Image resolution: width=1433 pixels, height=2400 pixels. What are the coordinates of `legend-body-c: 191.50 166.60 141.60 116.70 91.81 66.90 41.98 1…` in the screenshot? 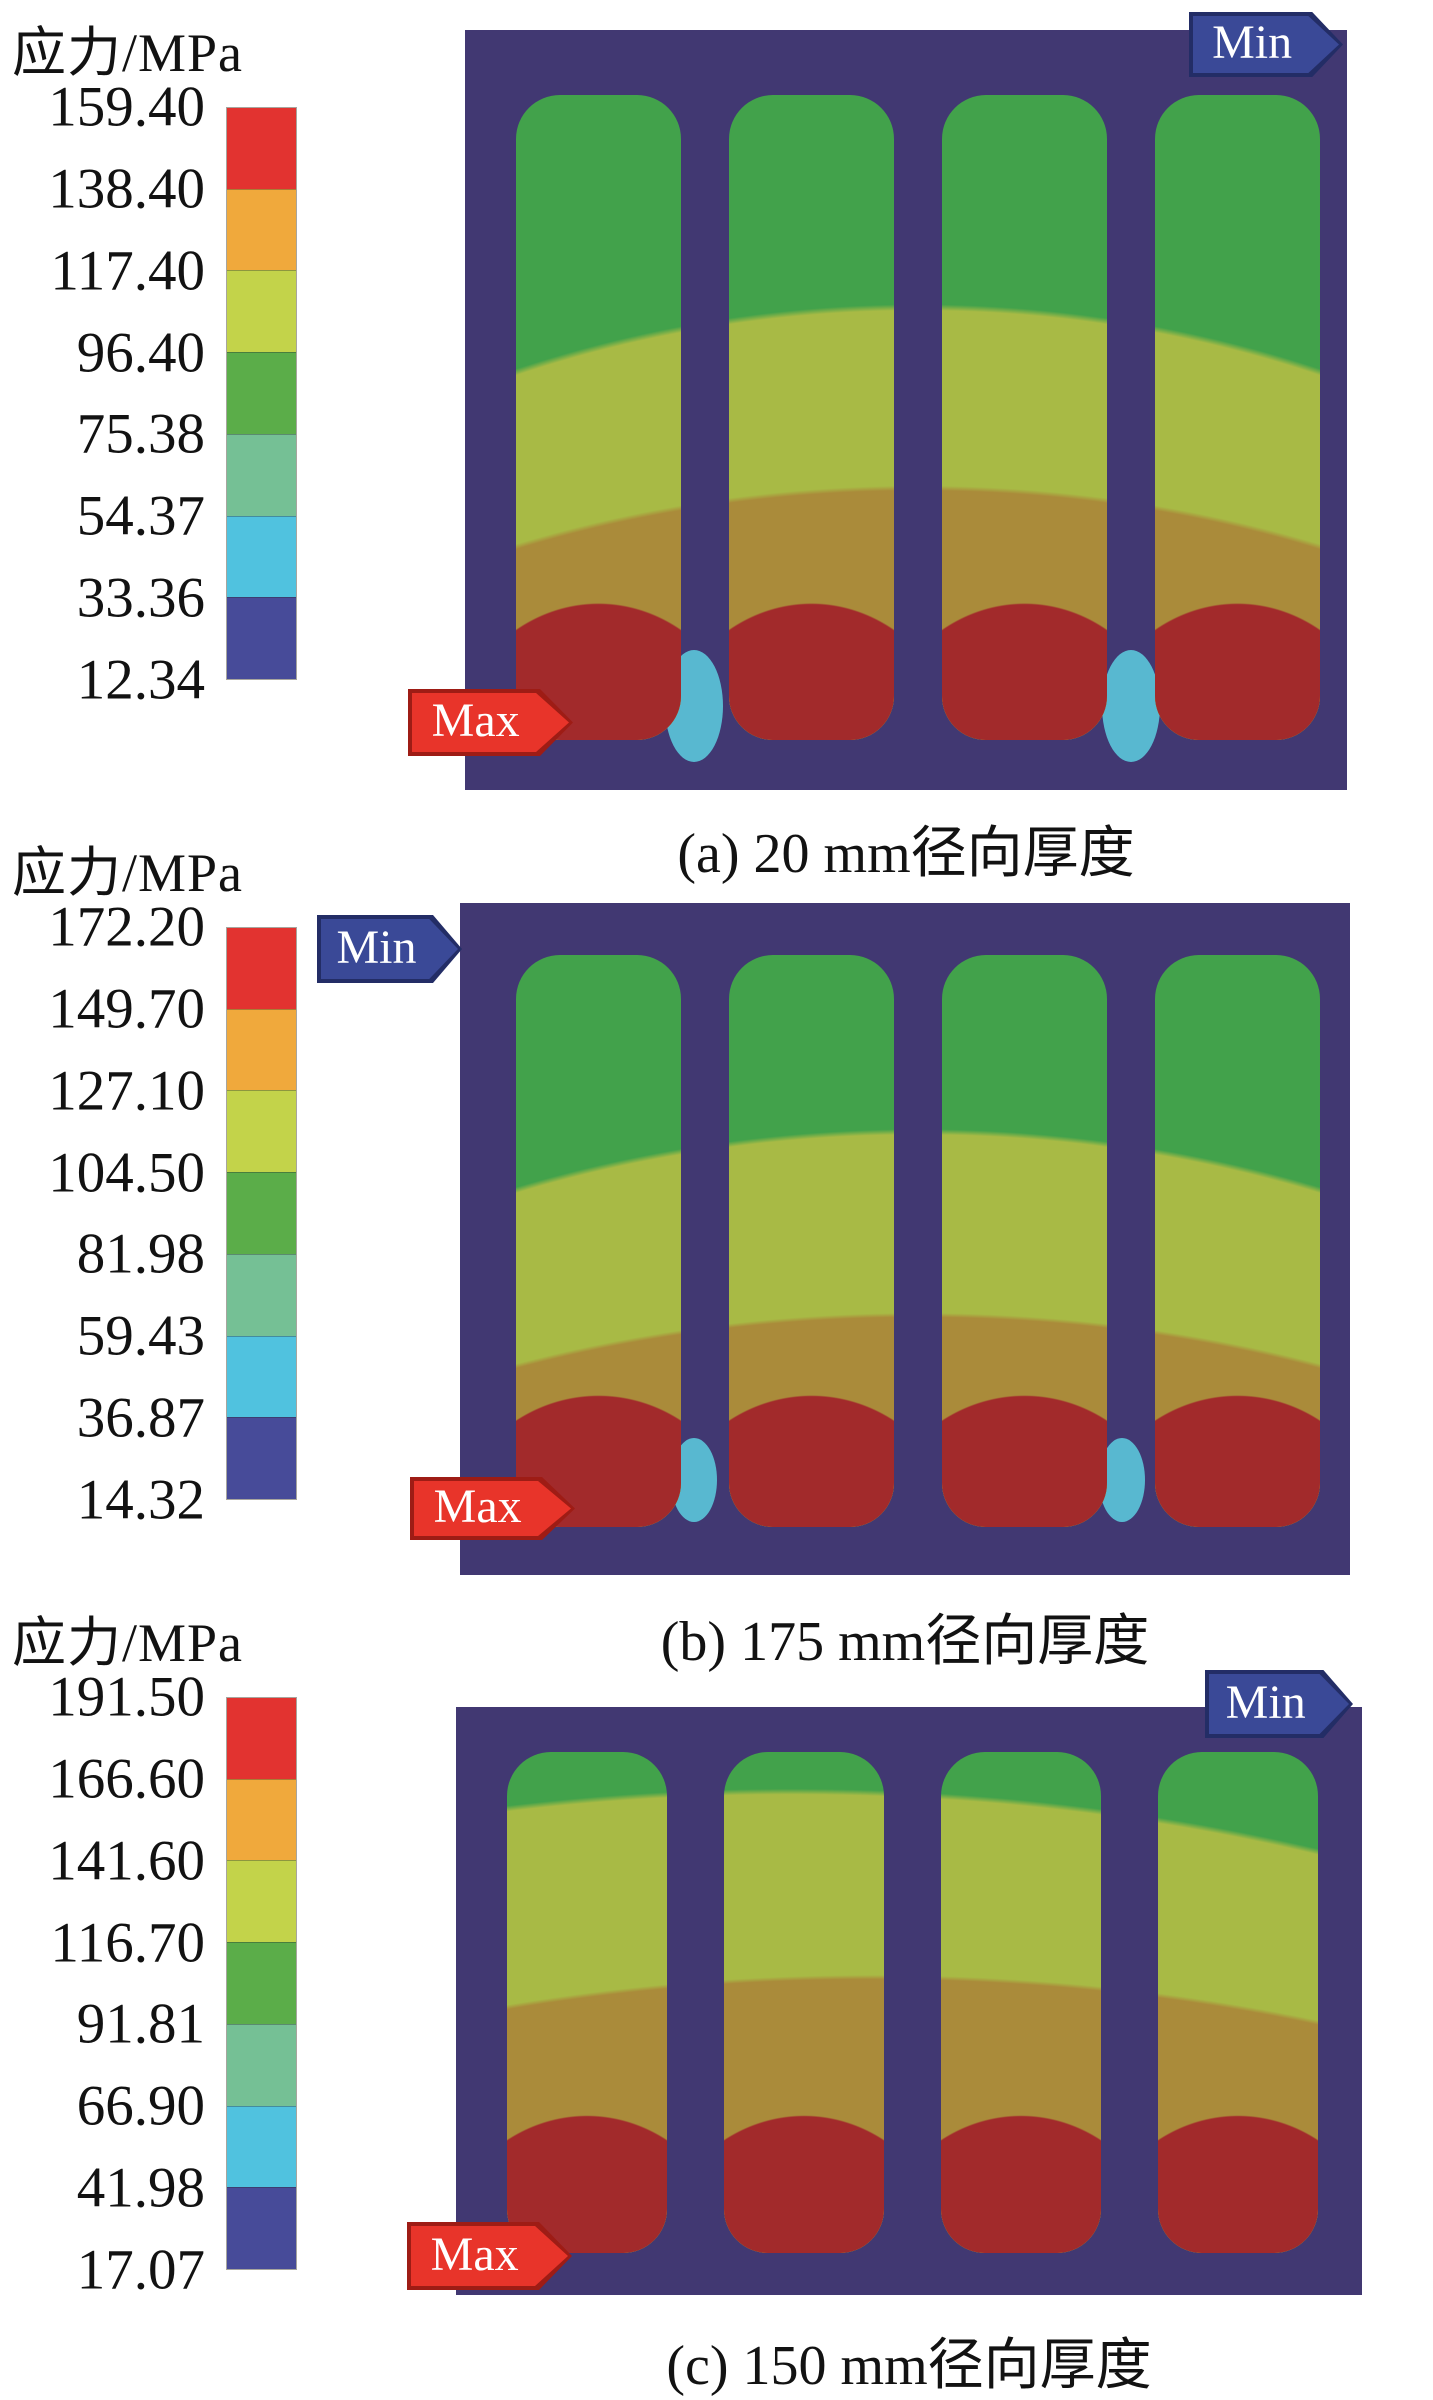 It's located at (155, 1984).